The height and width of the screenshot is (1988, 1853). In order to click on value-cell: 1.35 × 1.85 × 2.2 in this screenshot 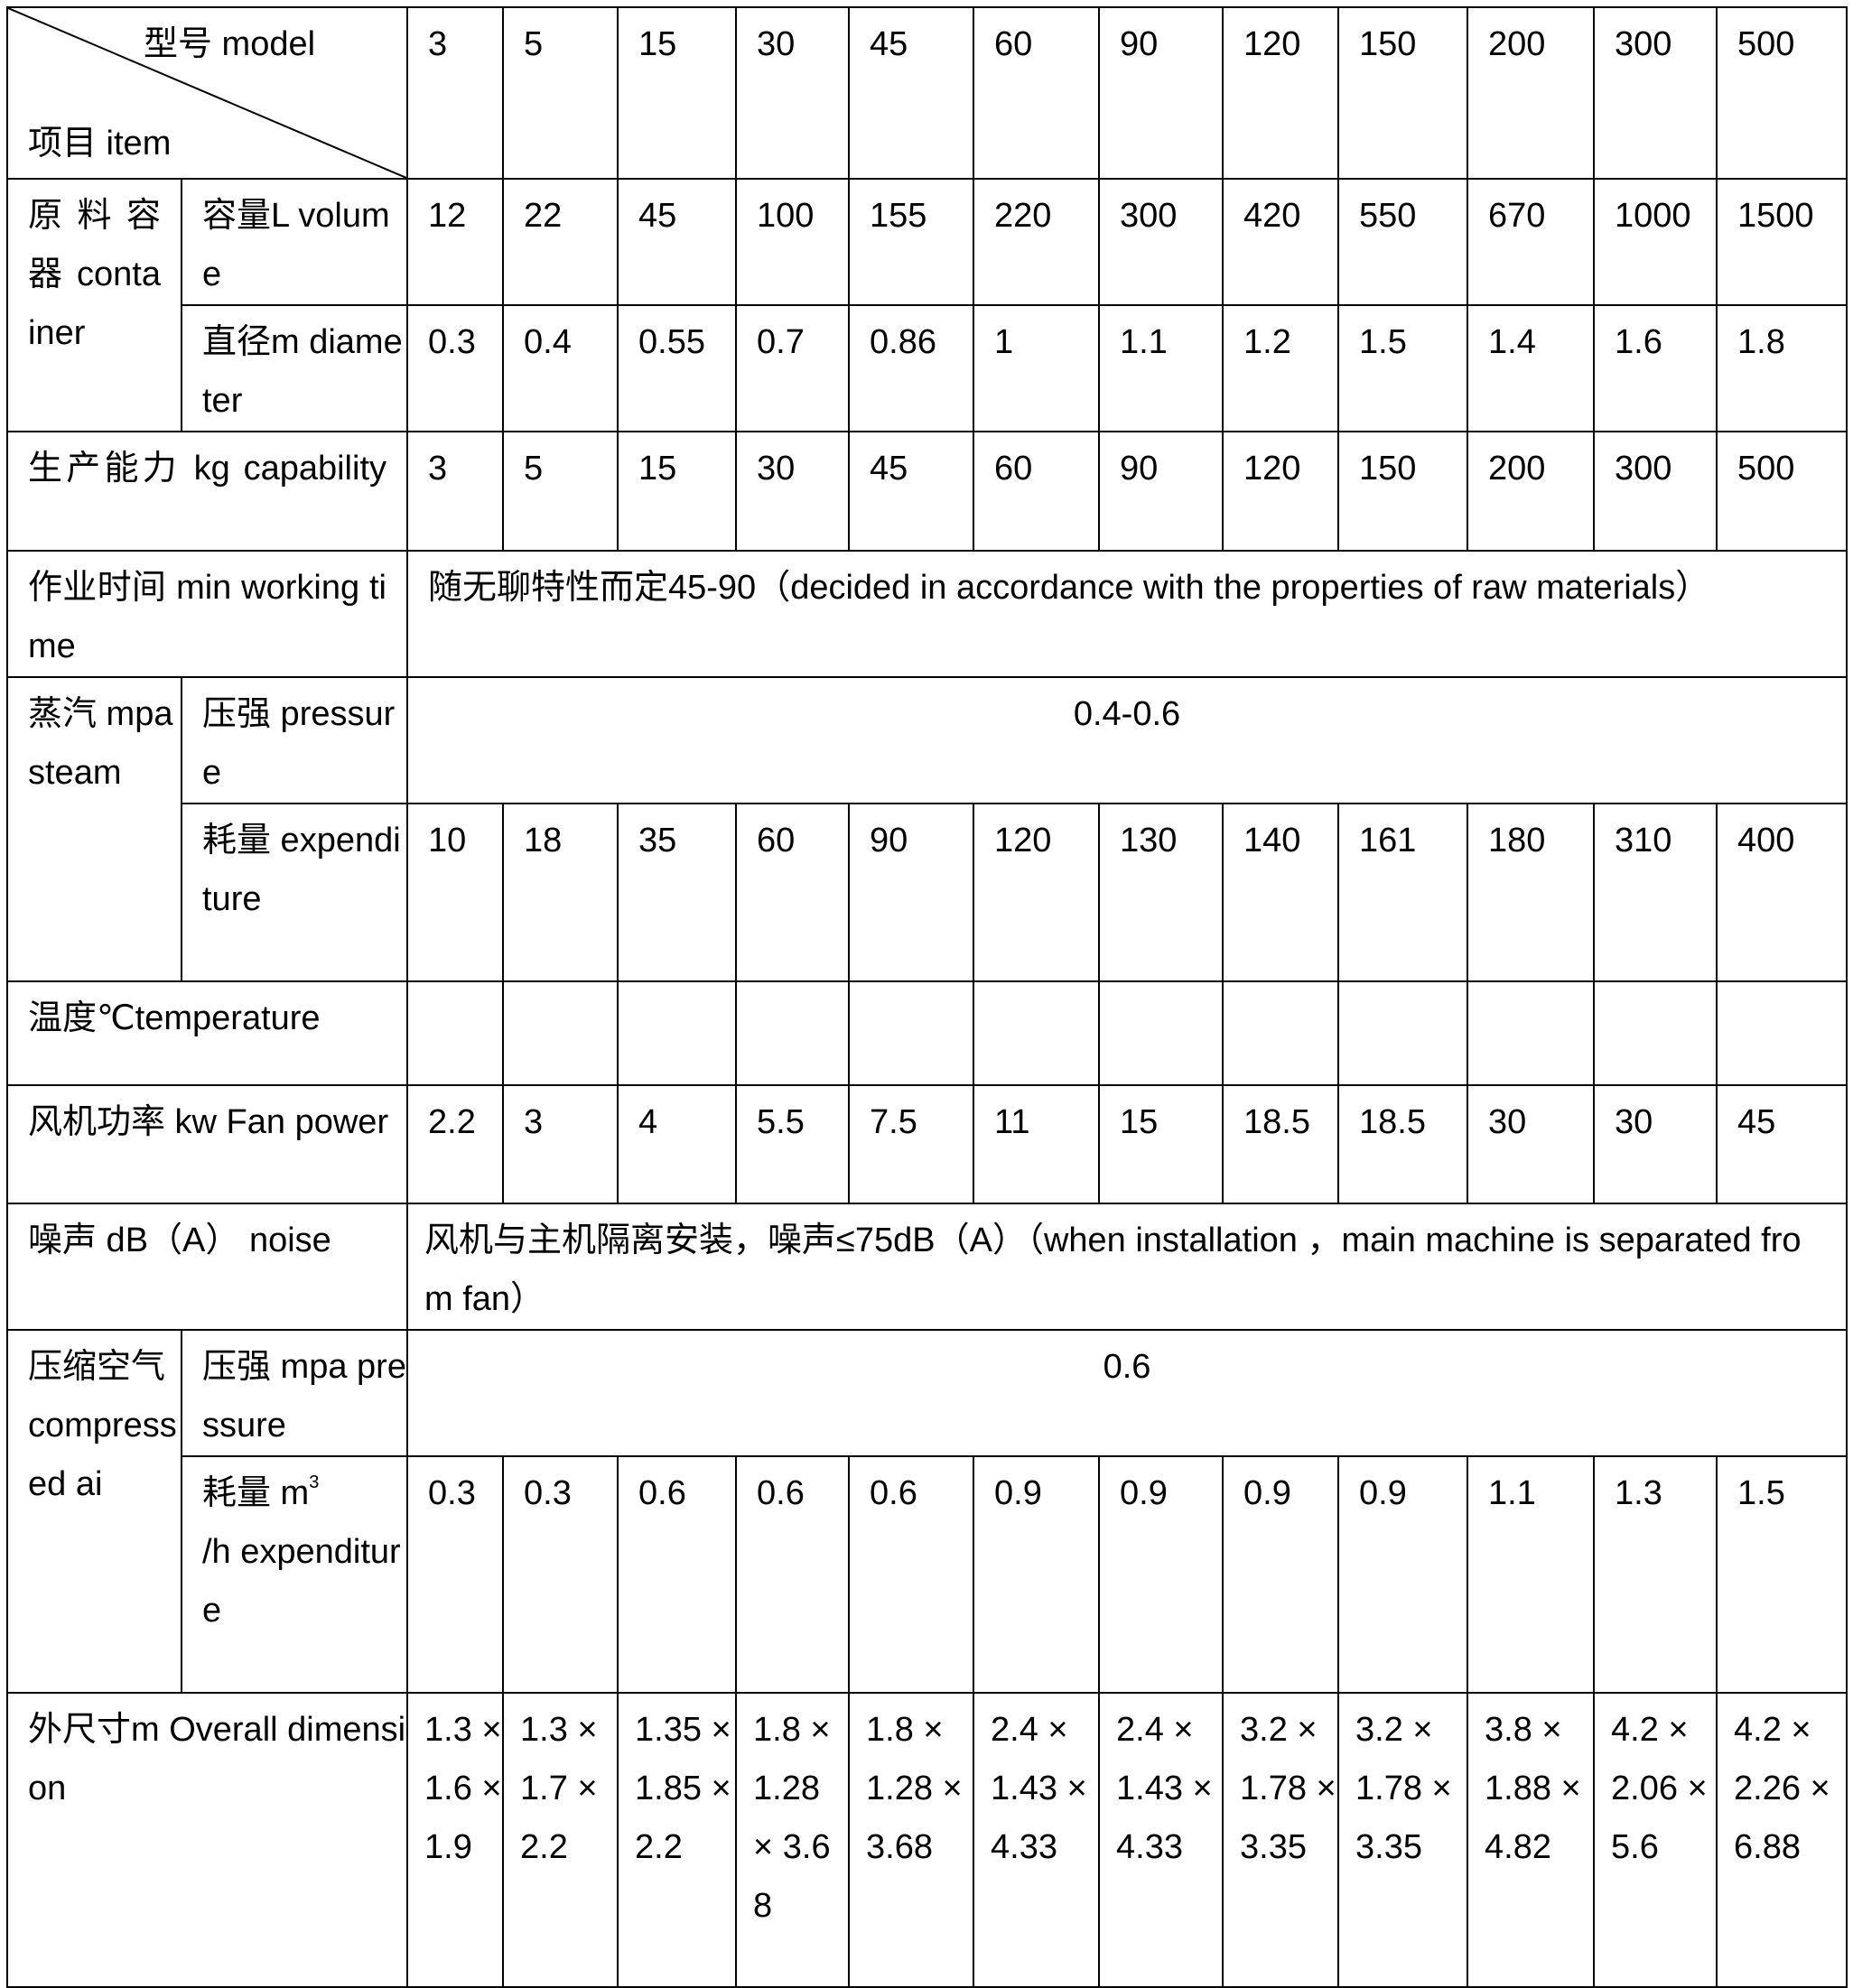, I will do `click(677, 1840)`.